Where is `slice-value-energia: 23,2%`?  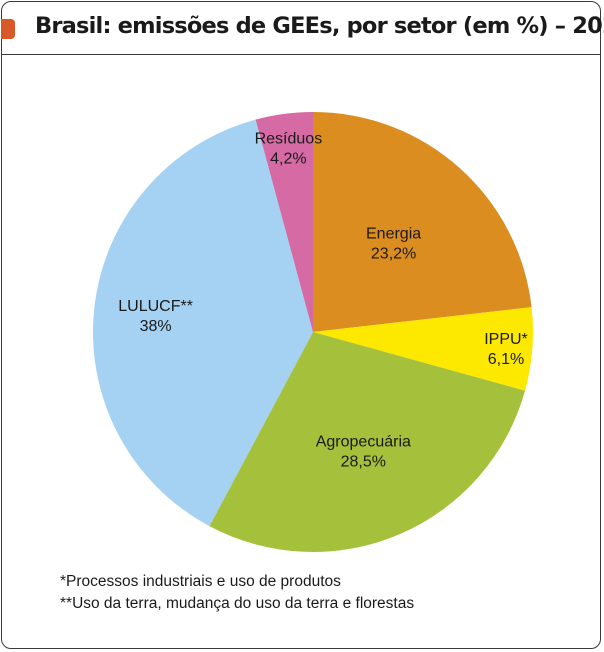
slice-value-energia: 23,2% is located at coordinates (393, 254).